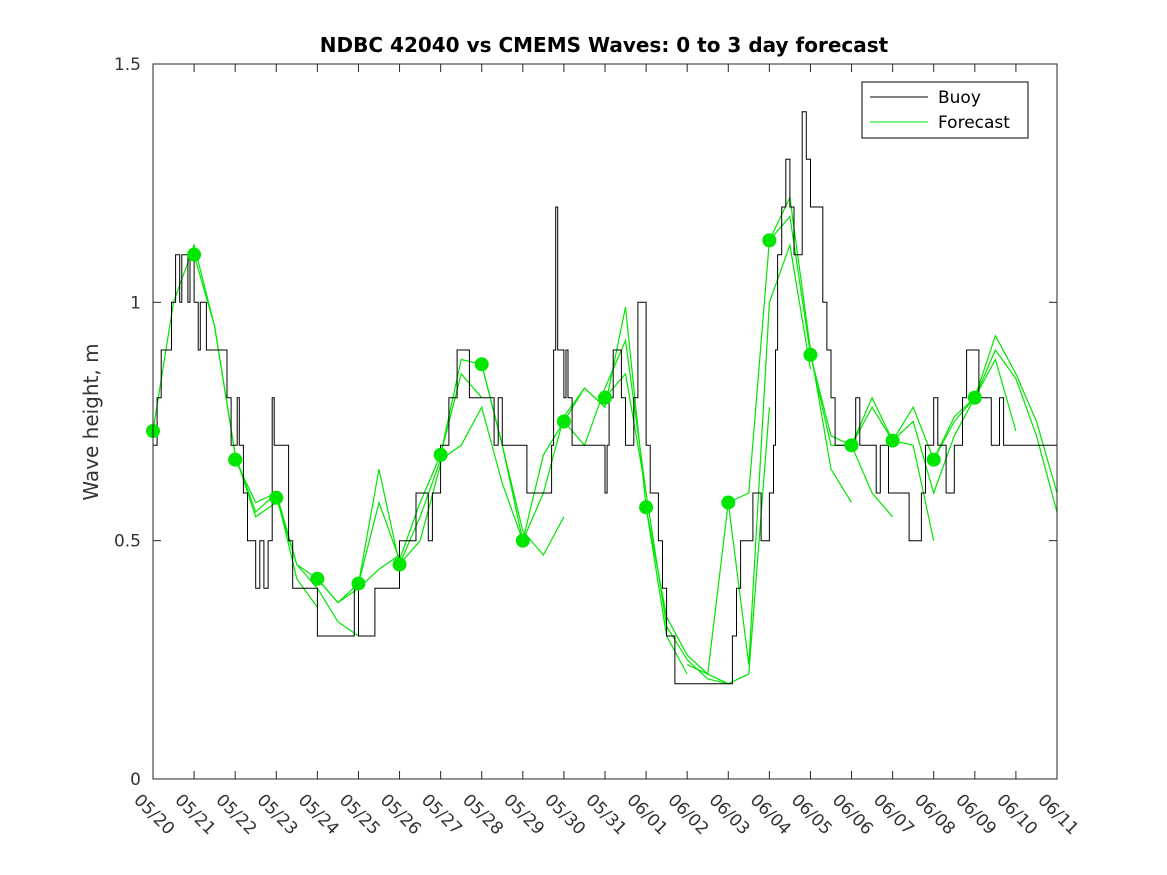 Image resolution: width=1167 pixels, height=875 pixels. What do you see at coordinates (482, 814) in the screenshot?
I see `x-tick-label: 05/28` at bounding box center [482, 814].